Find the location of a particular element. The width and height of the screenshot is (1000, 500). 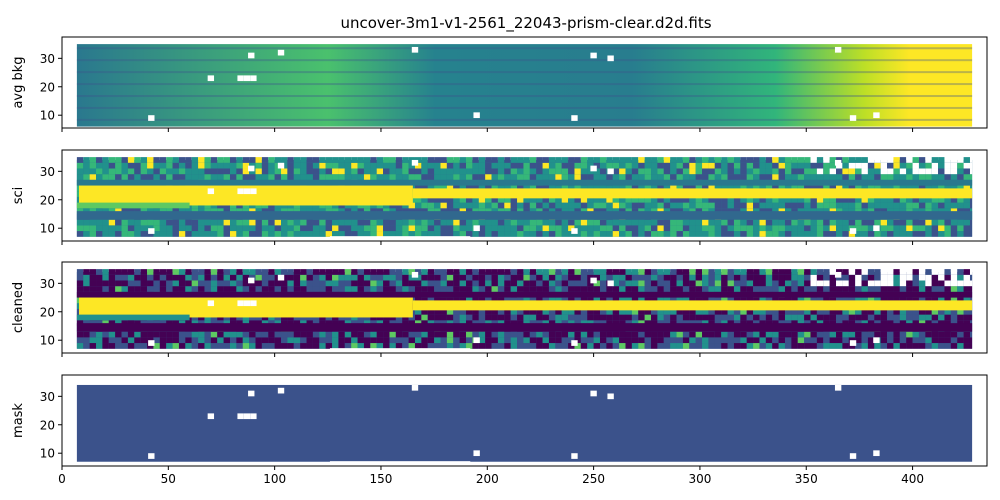

row-band is located at coordinates (524, 294).